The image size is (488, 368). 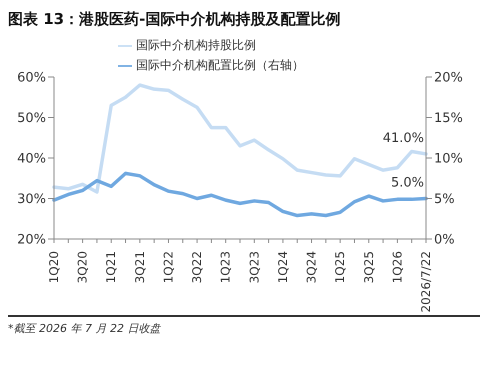 I want to click on legend-label: 国际中介机构配置比例（右轴）, so click(x=220, y=65).